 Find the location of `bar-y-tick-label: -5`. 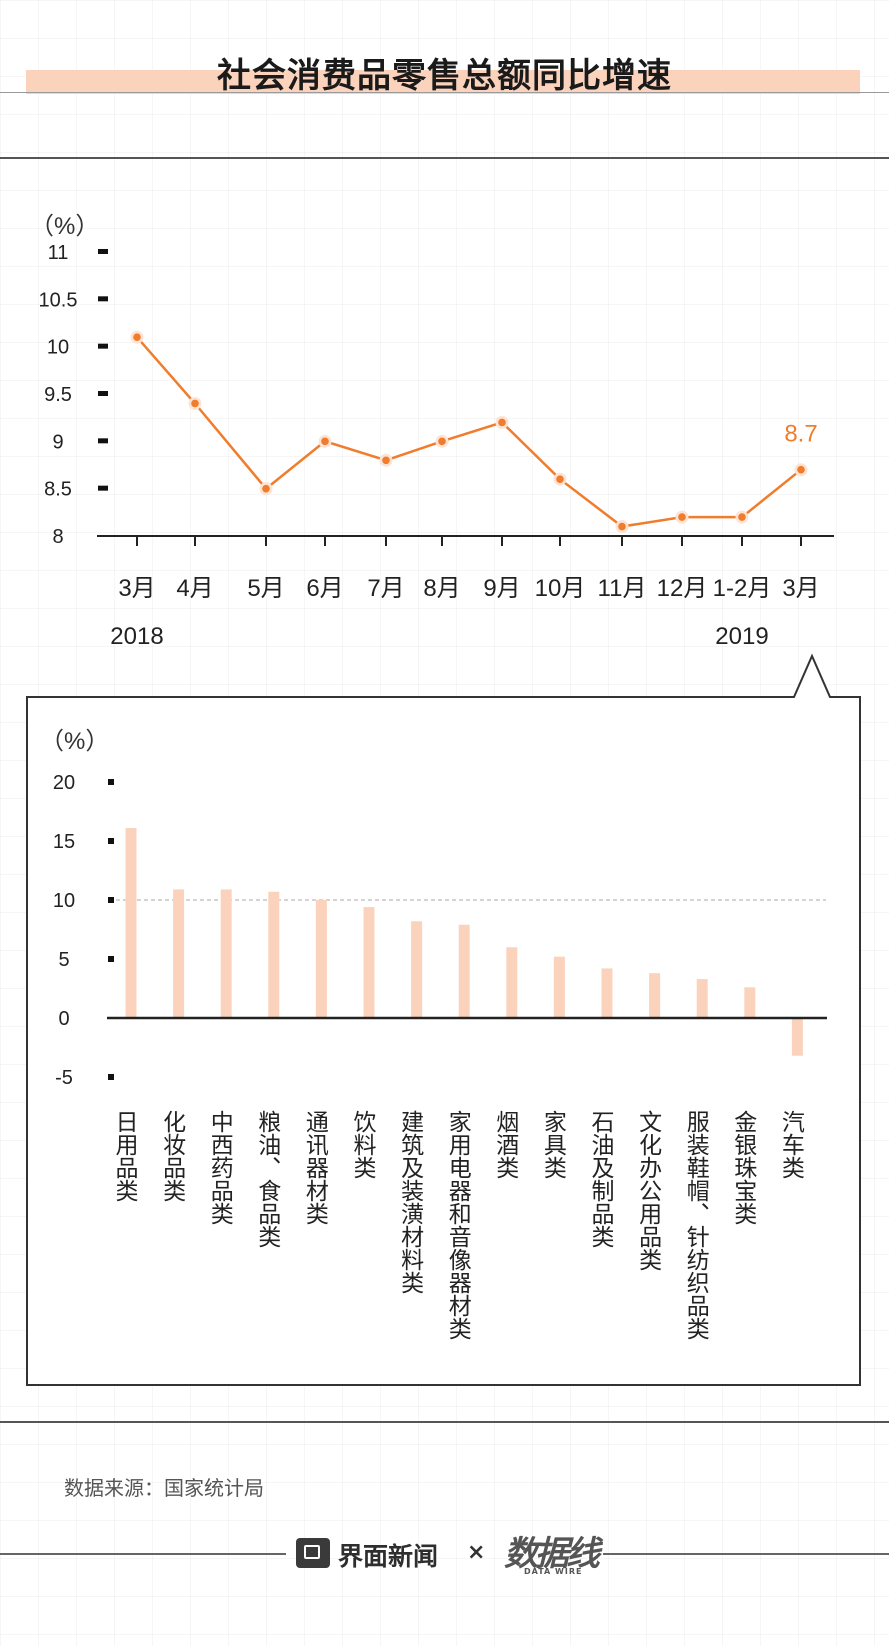

bar-y-tick-label: -5 is located at coordinates (64, 1078).